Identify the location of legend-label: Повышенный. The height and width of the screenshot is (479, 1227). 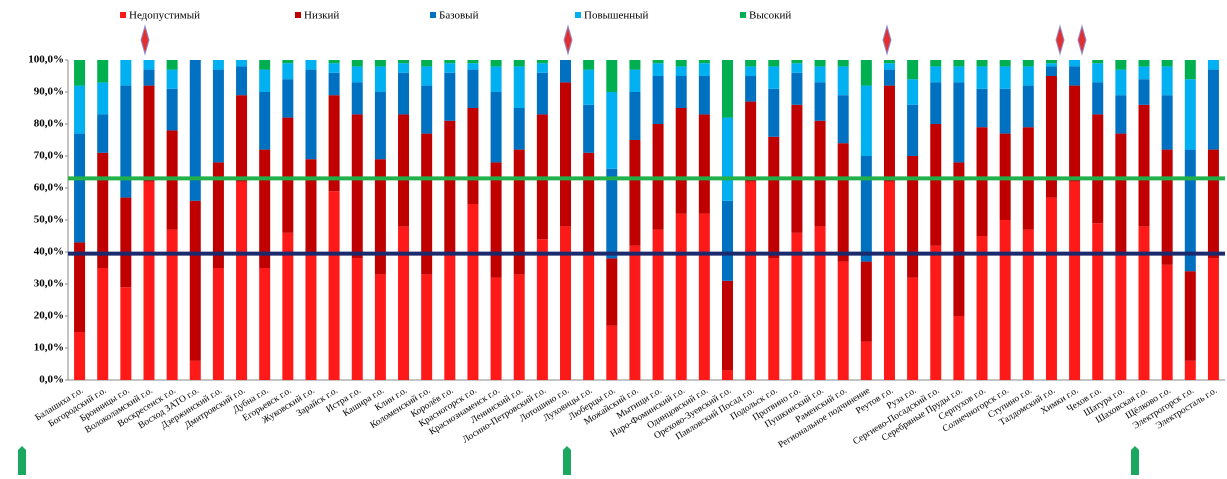
(616, 16).